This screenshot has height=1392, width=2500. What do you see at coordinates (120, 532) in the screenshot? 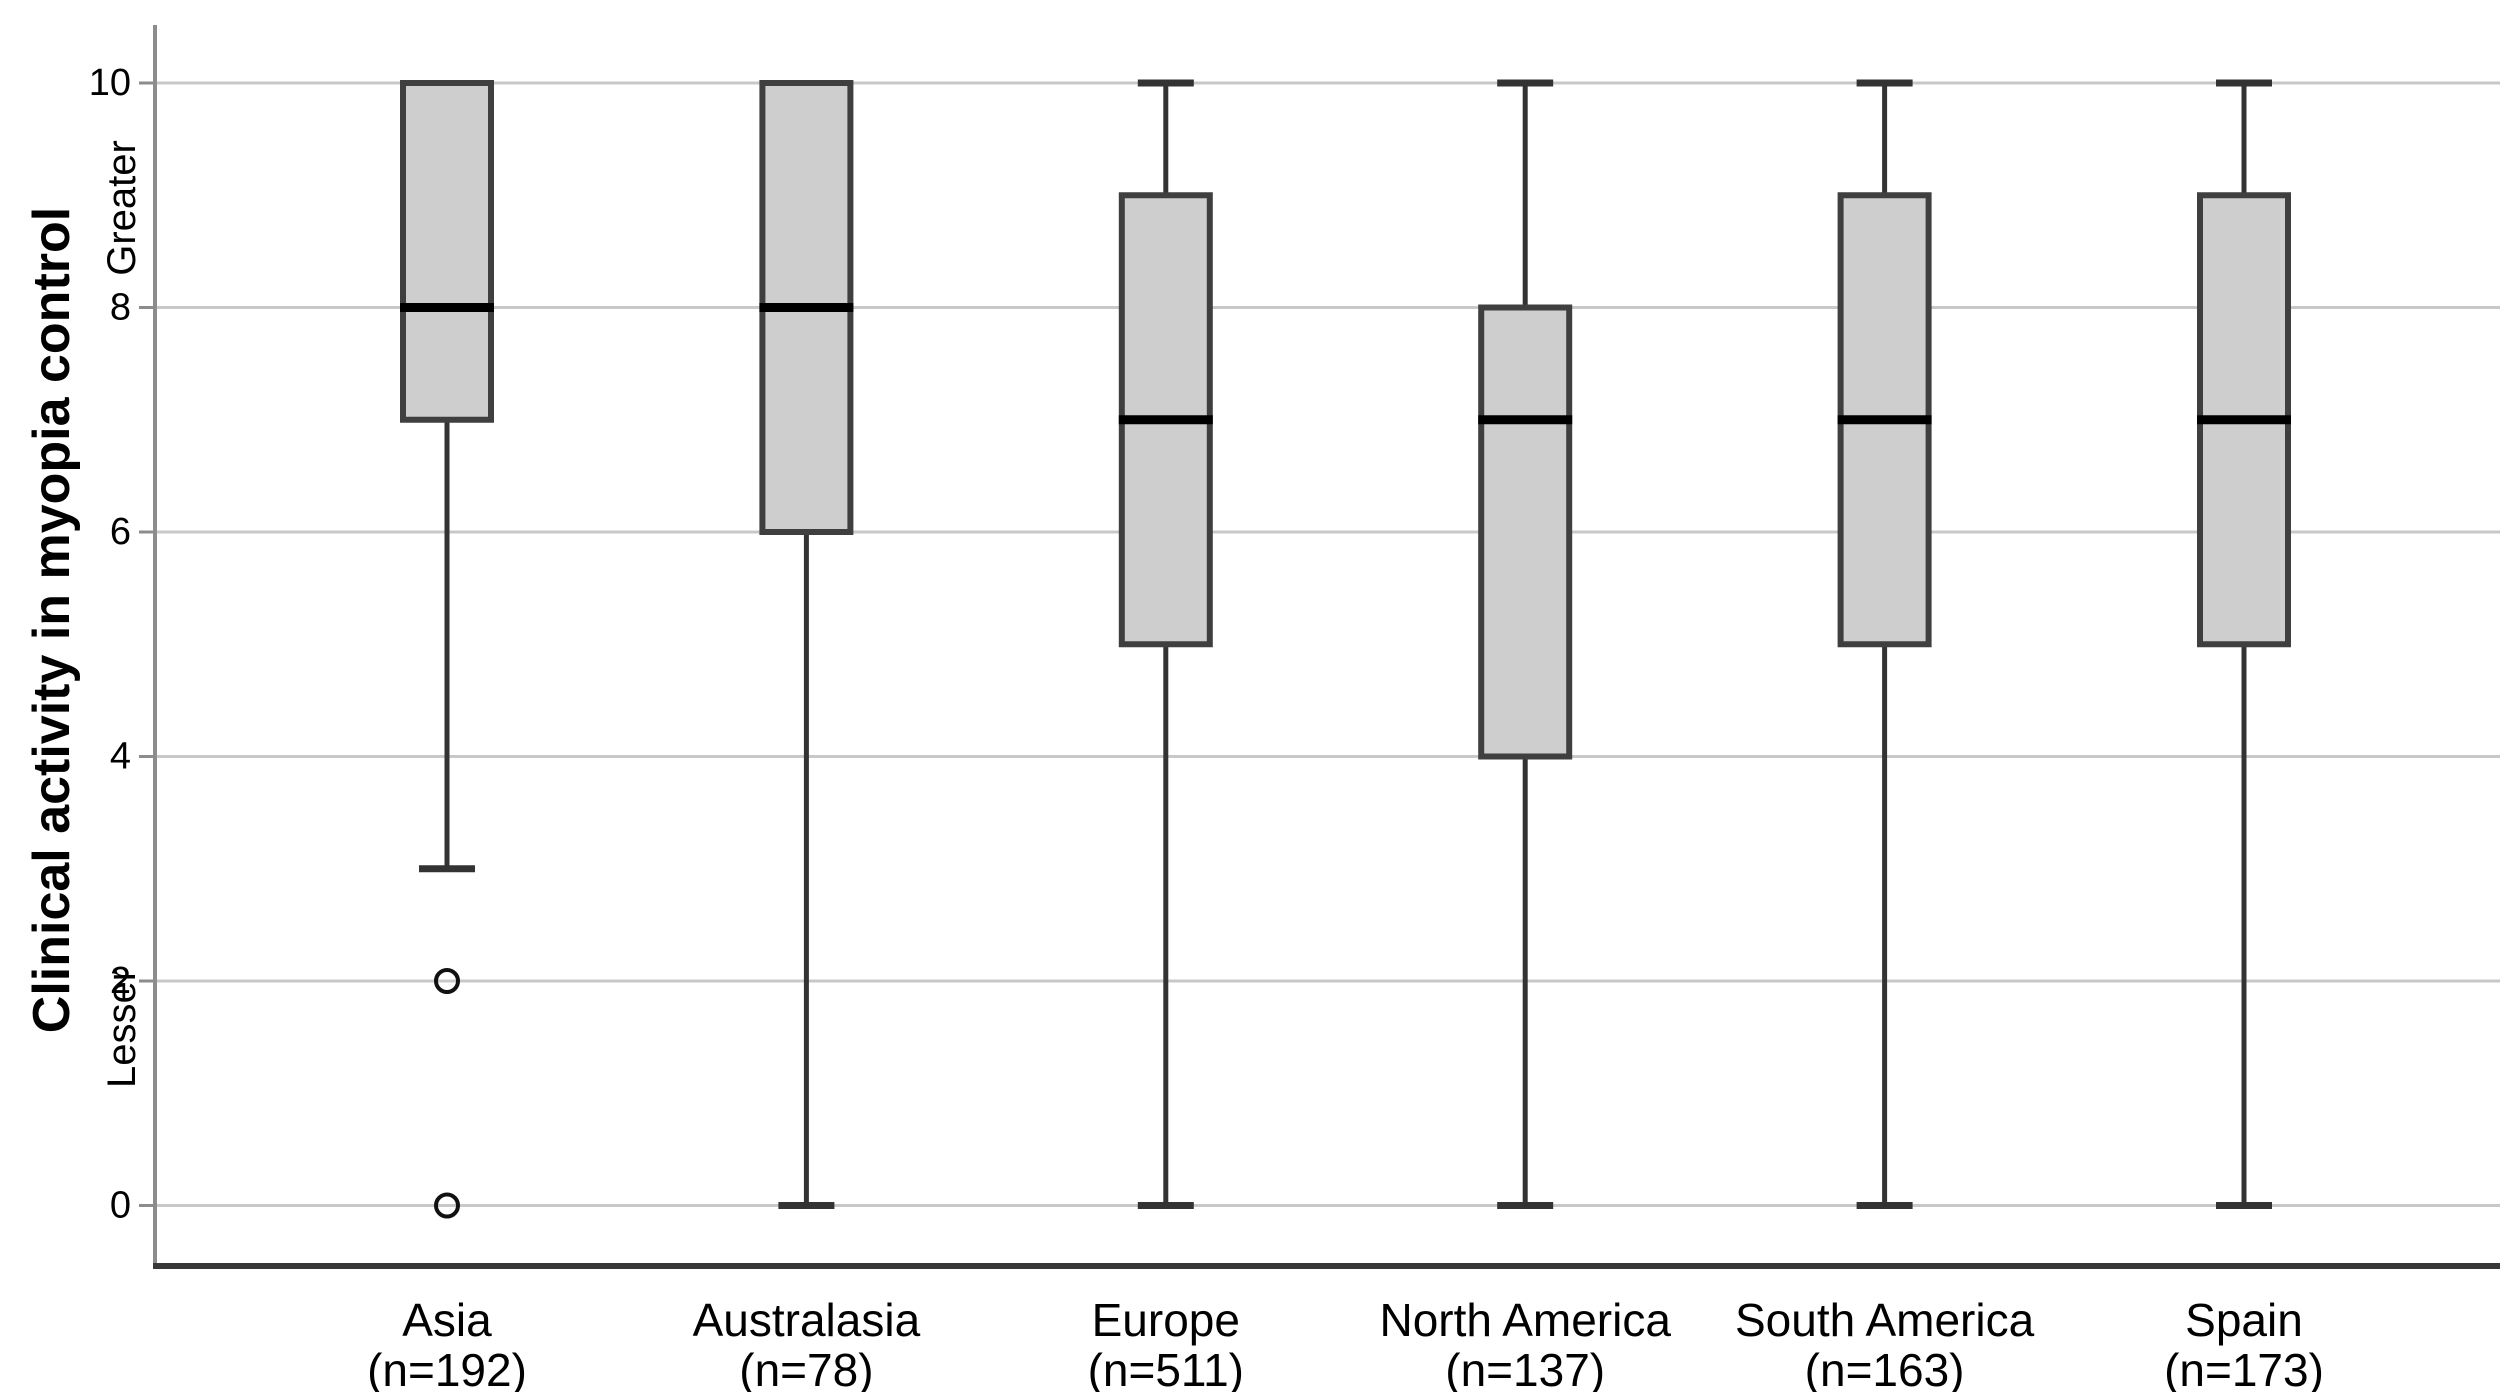
I see `y-tick-label: 6` at bounding box center [120, 532].